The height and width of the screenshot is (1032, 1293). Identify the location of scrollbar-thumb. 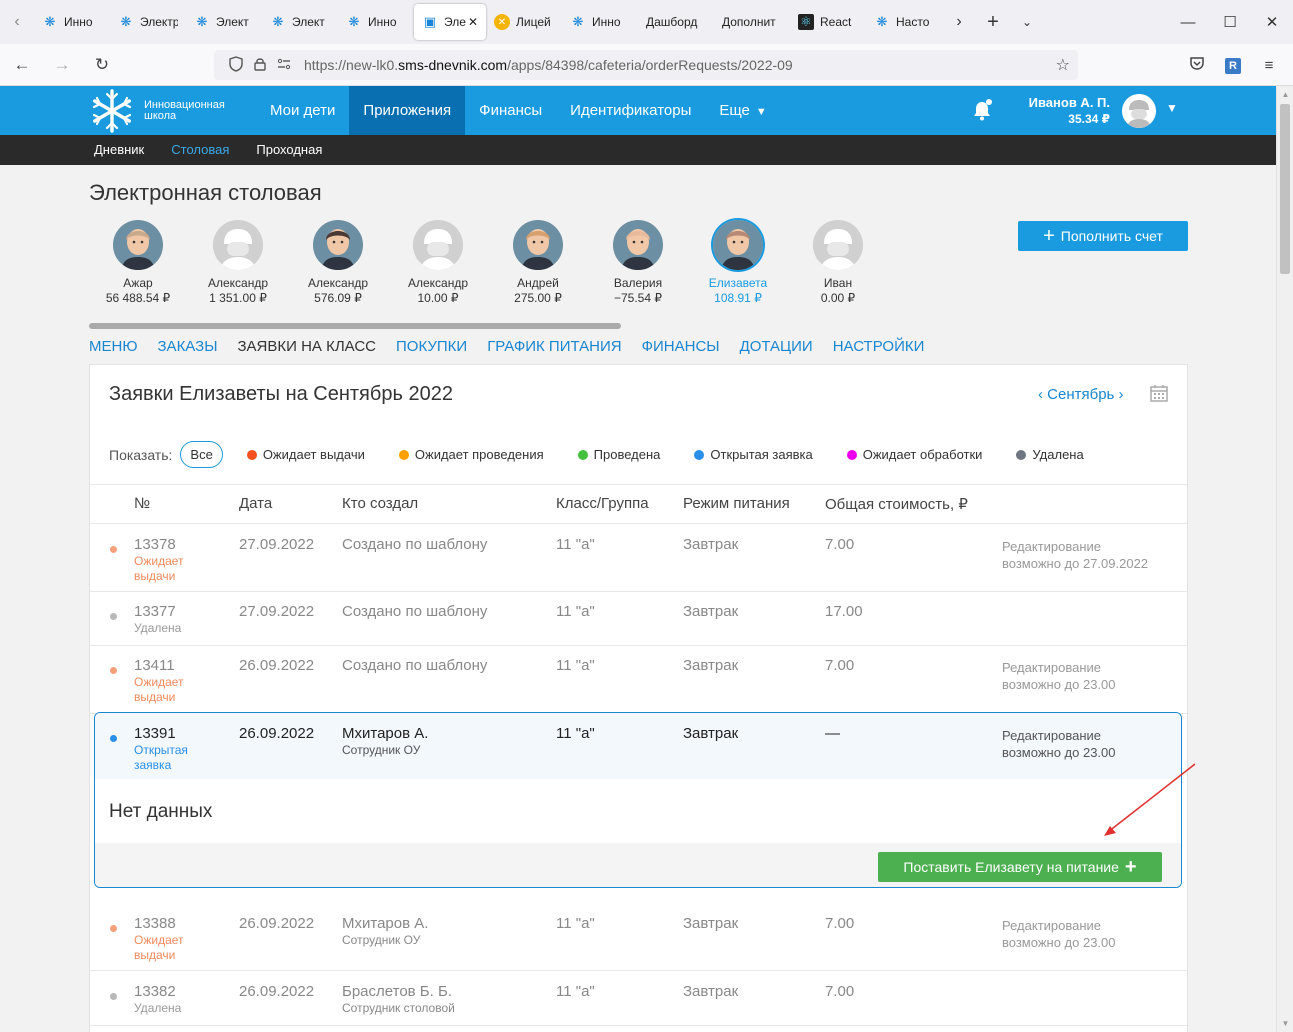
(1285, 189).